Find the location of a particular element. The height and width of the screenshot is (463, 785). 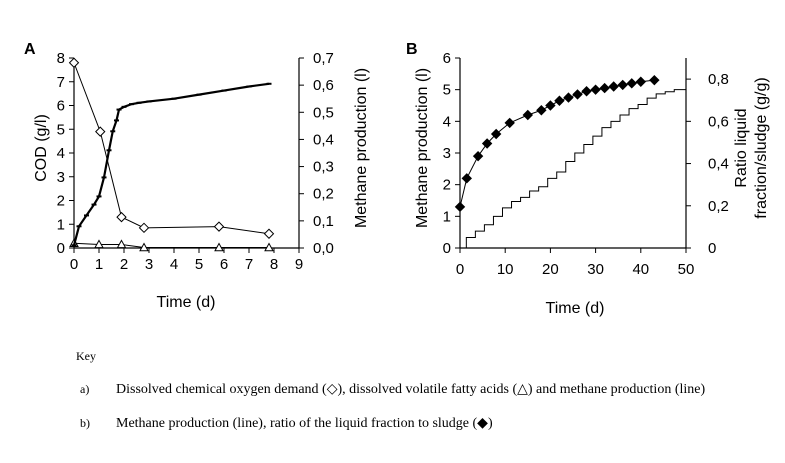

y2-tick-label: 0,8 is located at coordinates (718, 79).